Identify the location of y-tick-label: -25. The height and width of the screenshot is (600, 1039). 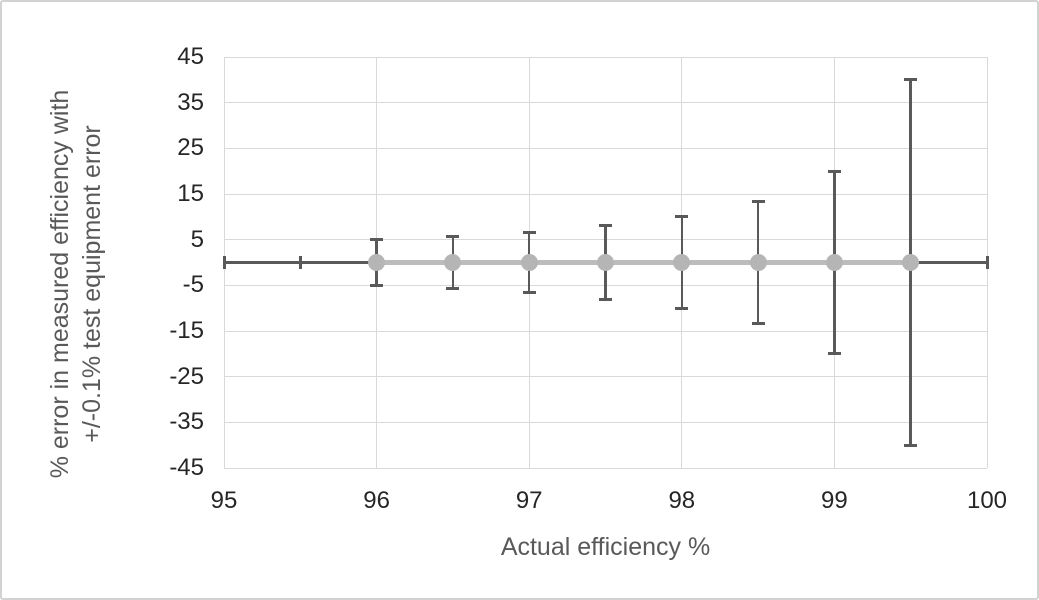
(186, 376).